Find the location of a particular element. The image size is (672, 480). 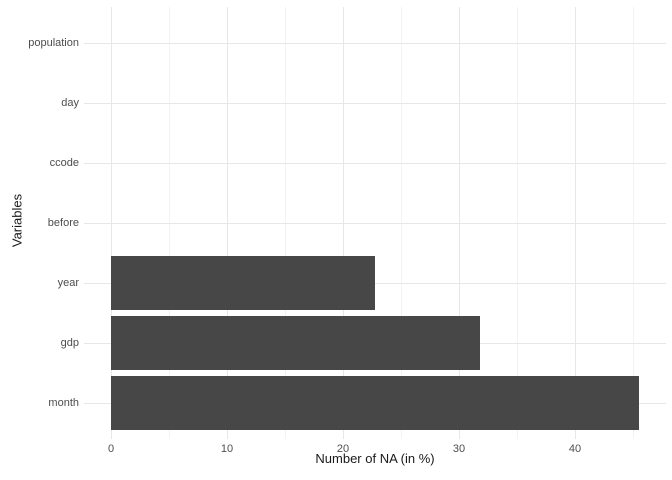

gridline-row-population is located at coordinates (375, 43).